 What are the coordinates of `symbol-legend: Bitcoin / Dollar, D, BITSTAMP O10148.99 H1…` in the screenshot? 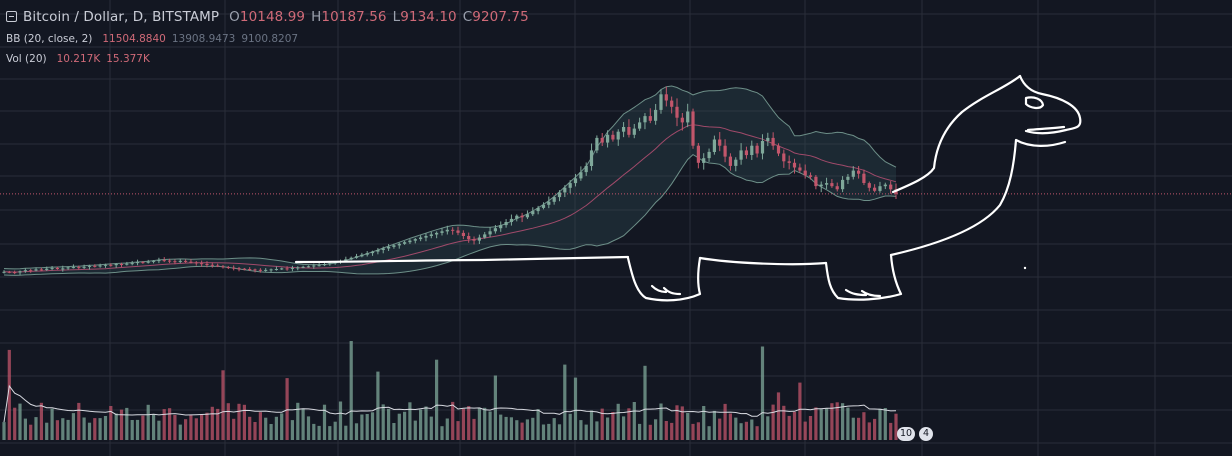 It's located at (267, 17).